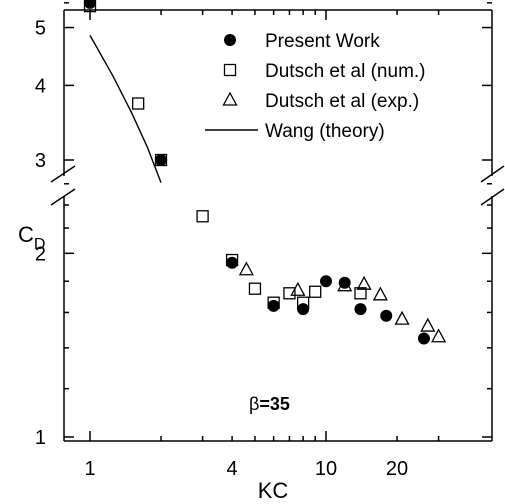  I want to click on y-axis-label: CD, so click(31, 237).